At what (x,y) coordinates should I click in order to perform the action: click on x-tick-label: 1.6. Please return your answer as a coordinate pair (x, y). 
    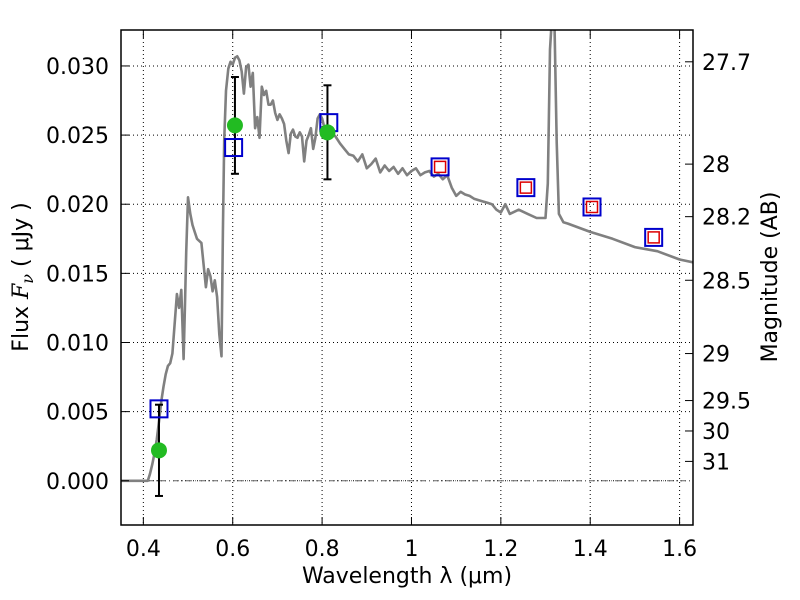
    Looking at the image, I should click on (679, 549).